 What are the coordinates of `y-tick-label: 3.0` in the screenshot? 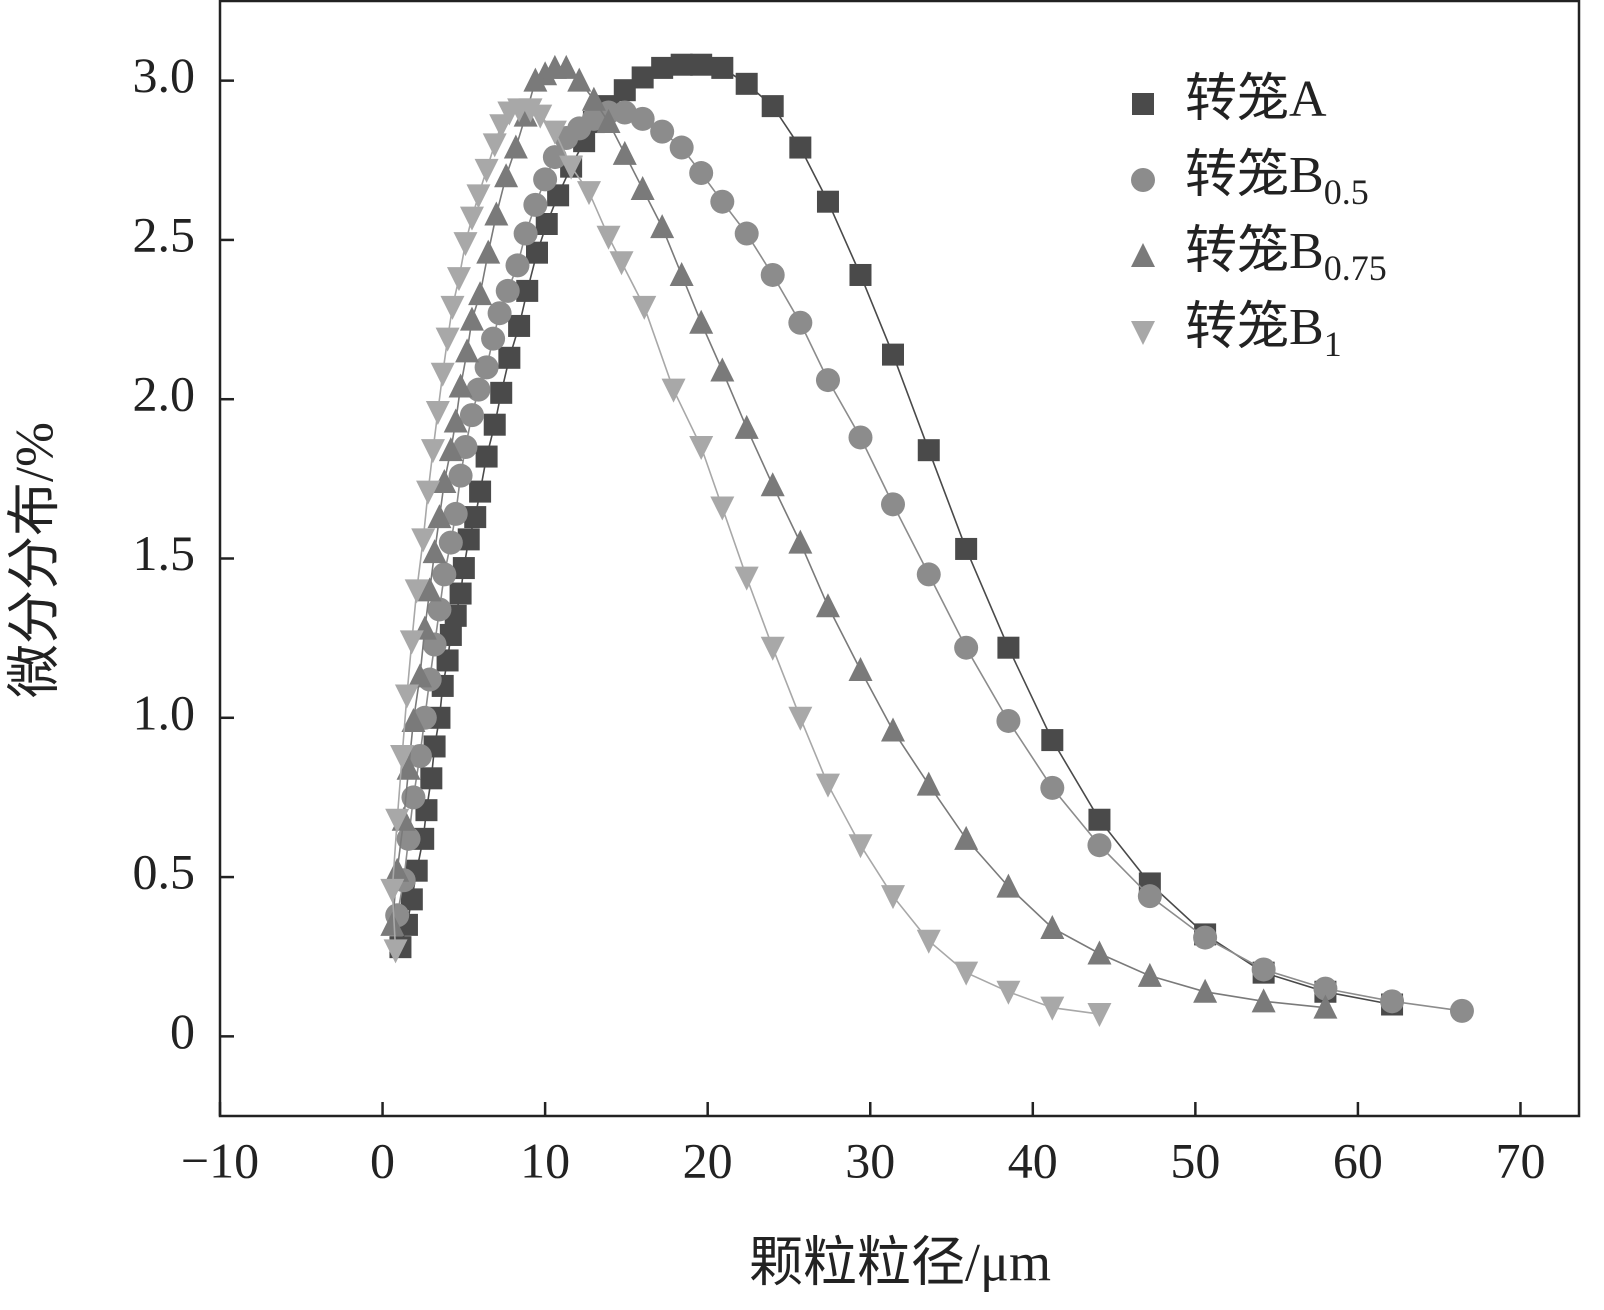 It's located at (164, 75).